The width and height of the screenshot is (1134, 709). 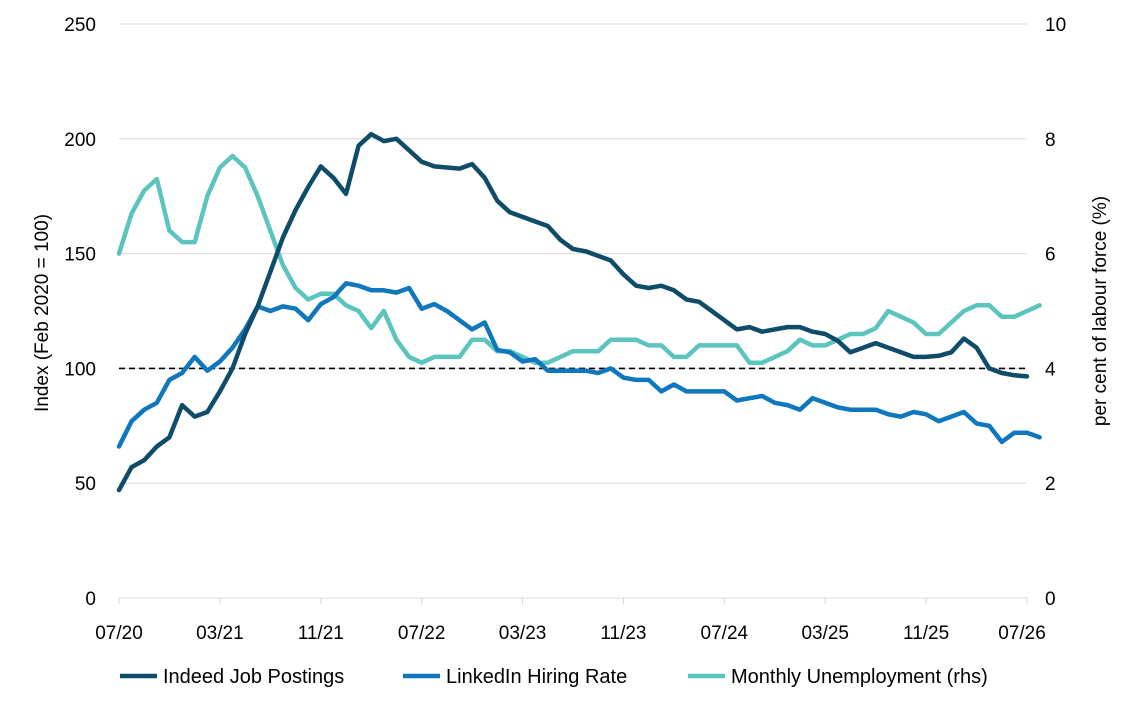 What do you see at coordinates (623, 633) in the screenshot?
I see `x-tick-11-23: 11/23` at bounding box center [623, 633].